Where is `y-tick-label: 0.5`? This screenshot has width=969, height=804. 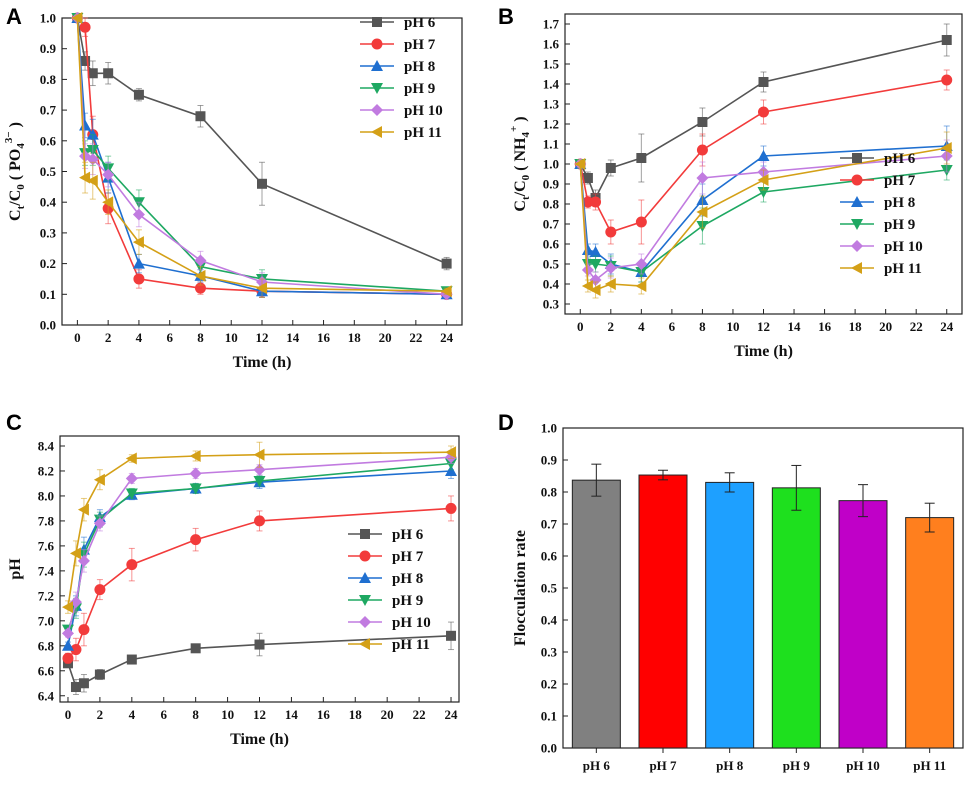 y-tick-label: 0.5 is located at coordinates (551, 264).